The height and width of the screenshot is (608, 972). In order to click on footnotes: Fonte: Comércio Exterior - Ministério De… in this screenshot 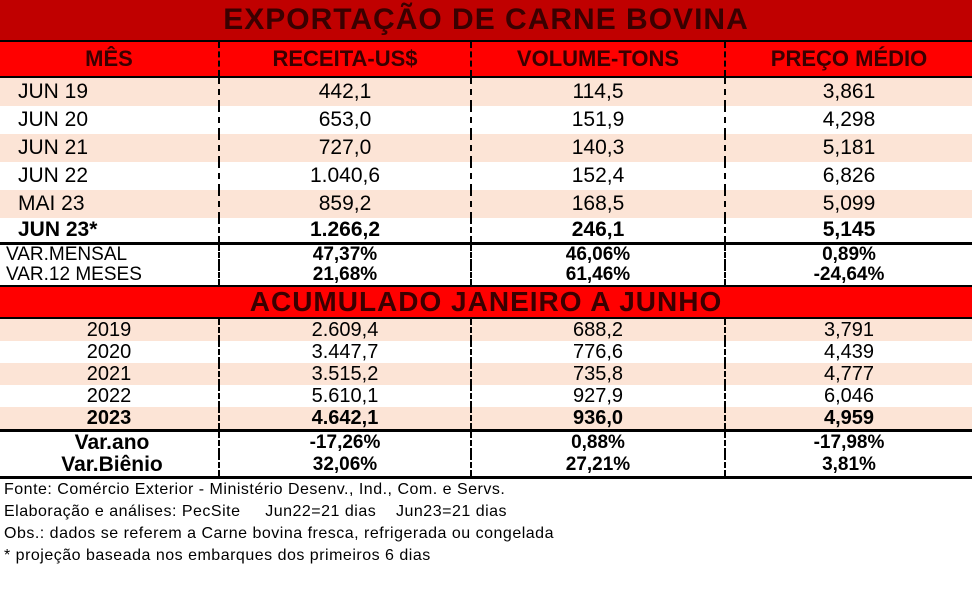, I will do `click(486, 523)`.